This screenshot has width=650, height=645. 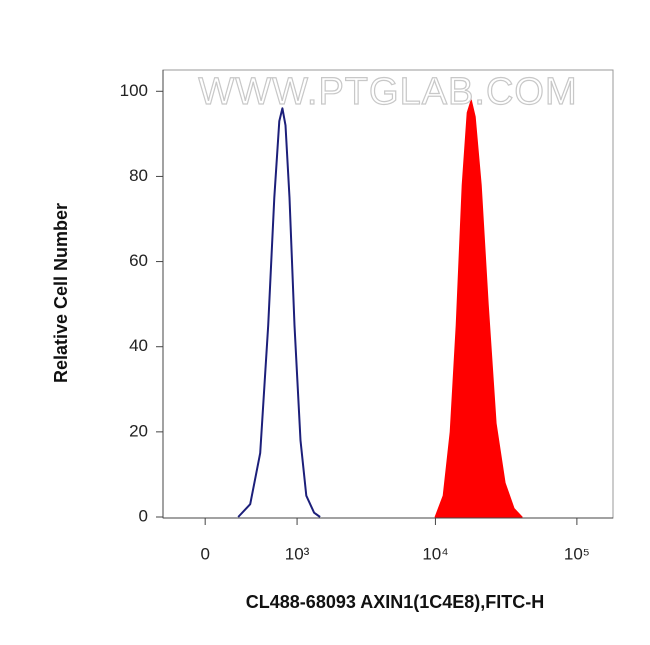 What do you see at coordinates (143, 515) in the screenshot?
I see `y-tick-label: 0` at bounding box center [143, 515].